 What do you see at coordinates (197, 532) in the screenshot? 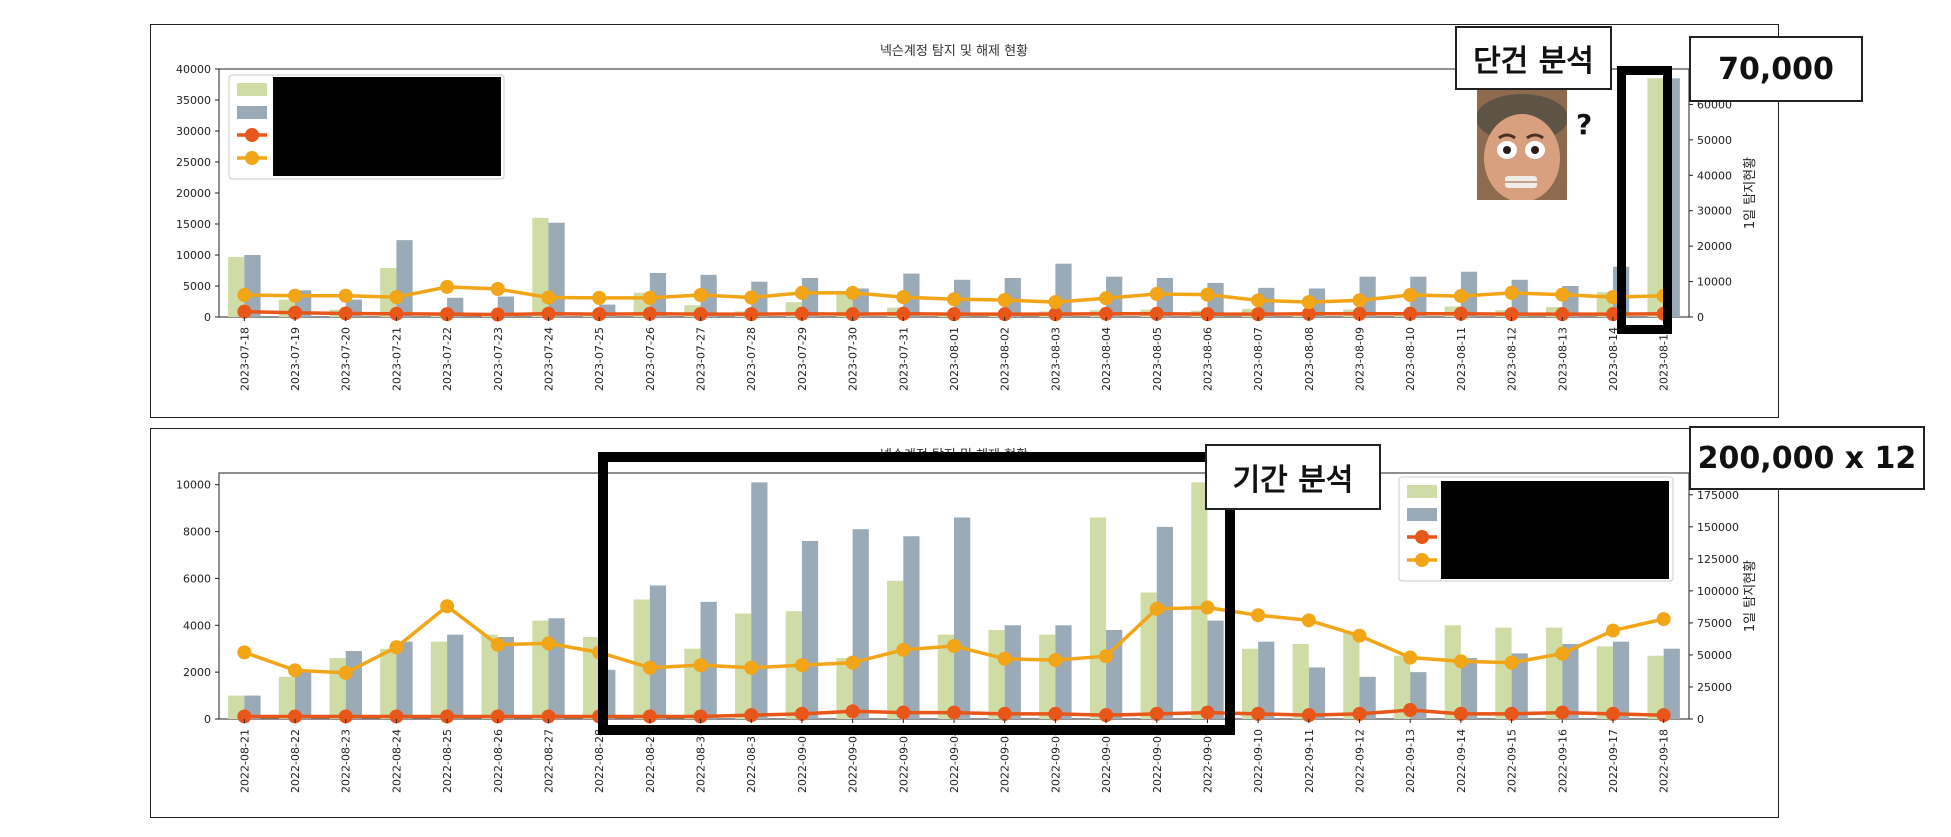
I see `y-left-tick-label: 8000` at bounding box center [197, 532].